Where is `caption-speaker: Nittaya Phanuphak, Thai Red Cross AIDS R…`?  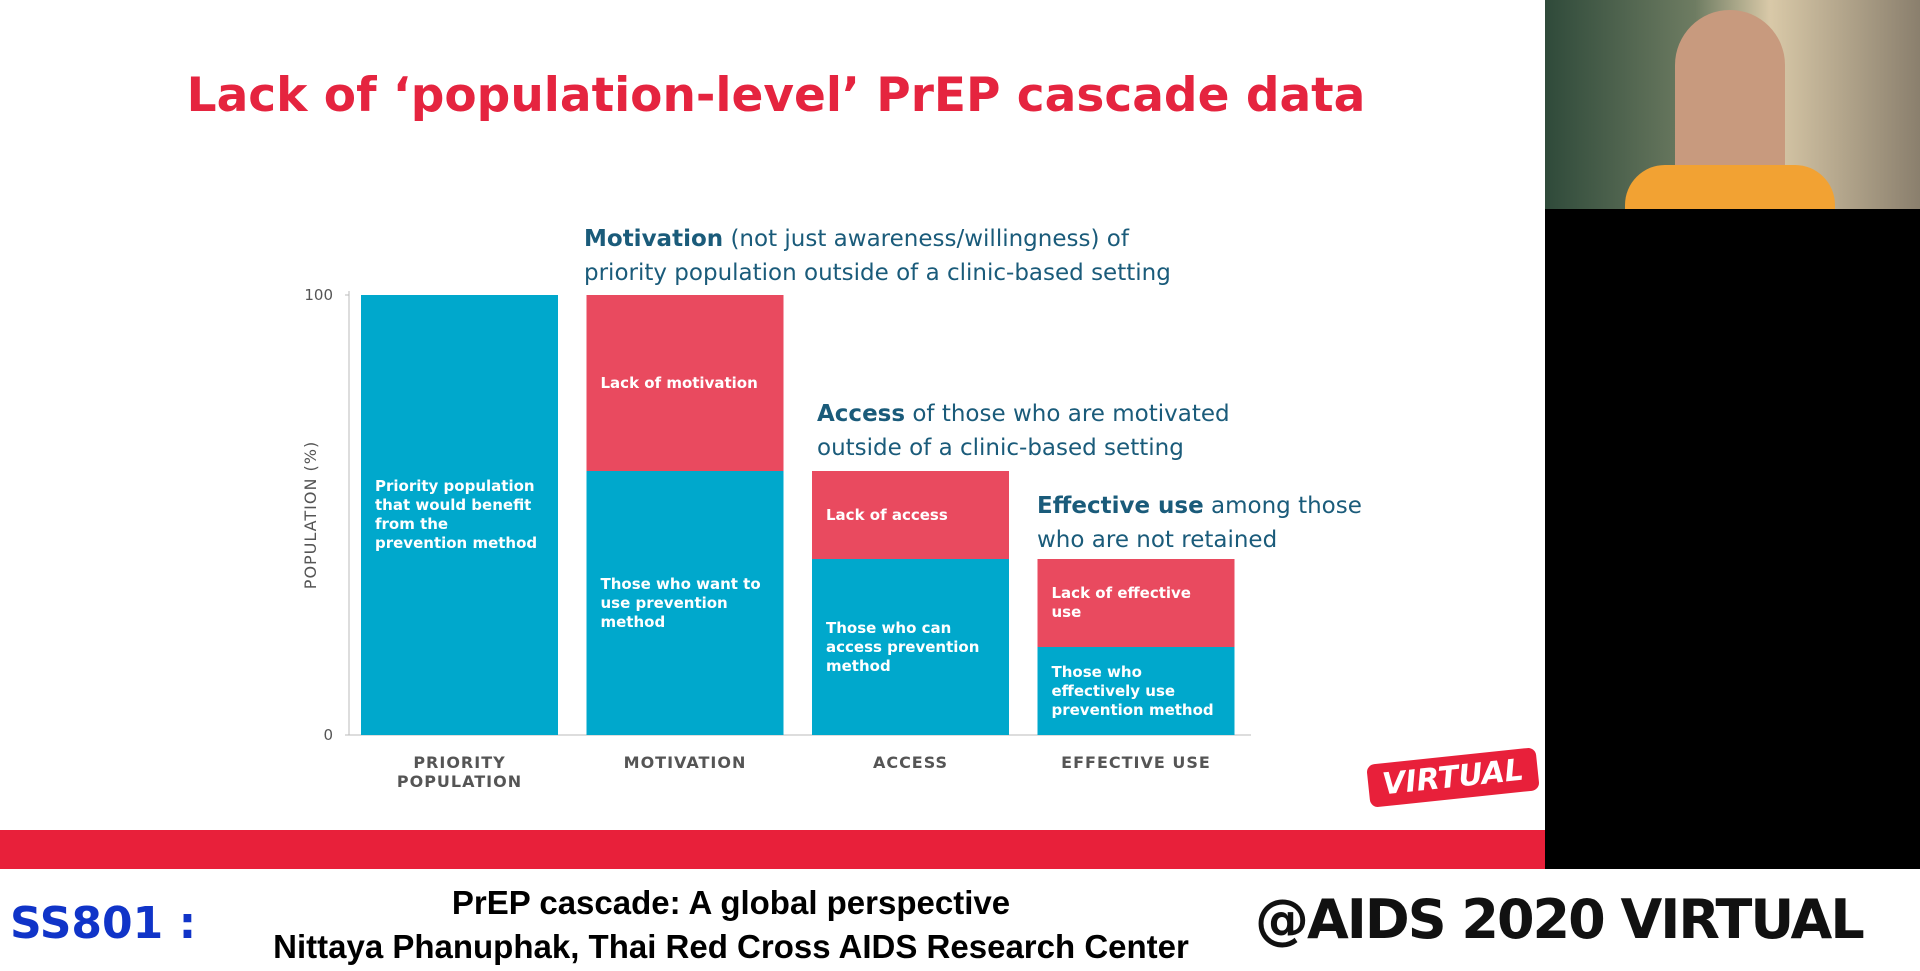 caption-speaker: Nittaya Phanuphak, Thai Red Cross AIDS R… is located at coordinates (731, 946).